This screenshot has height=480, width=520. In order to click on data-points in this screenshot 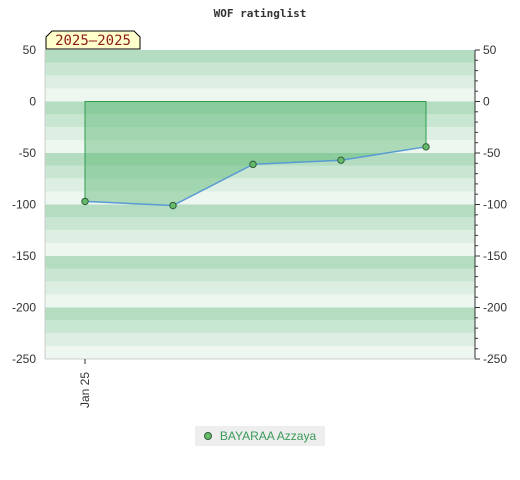, I will do `click(255, 176)`.